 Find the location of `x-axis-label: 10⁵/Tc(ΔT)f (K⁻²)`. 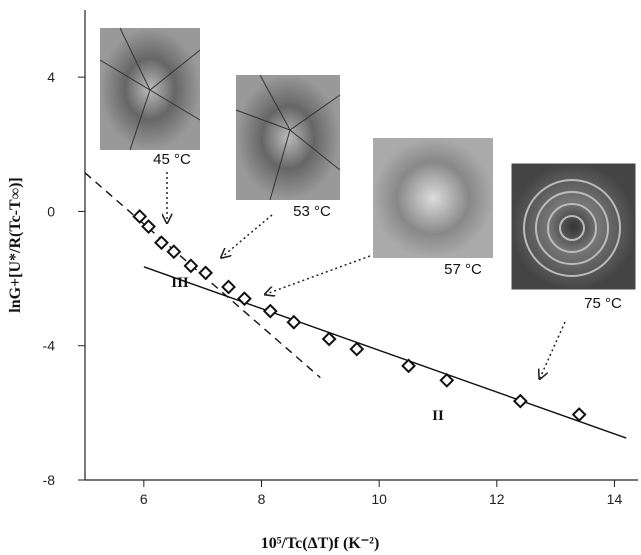

x-axis-label: 10⁵/Tc(ΔT)f (K⁻²) is located at coordinates (320, 543).